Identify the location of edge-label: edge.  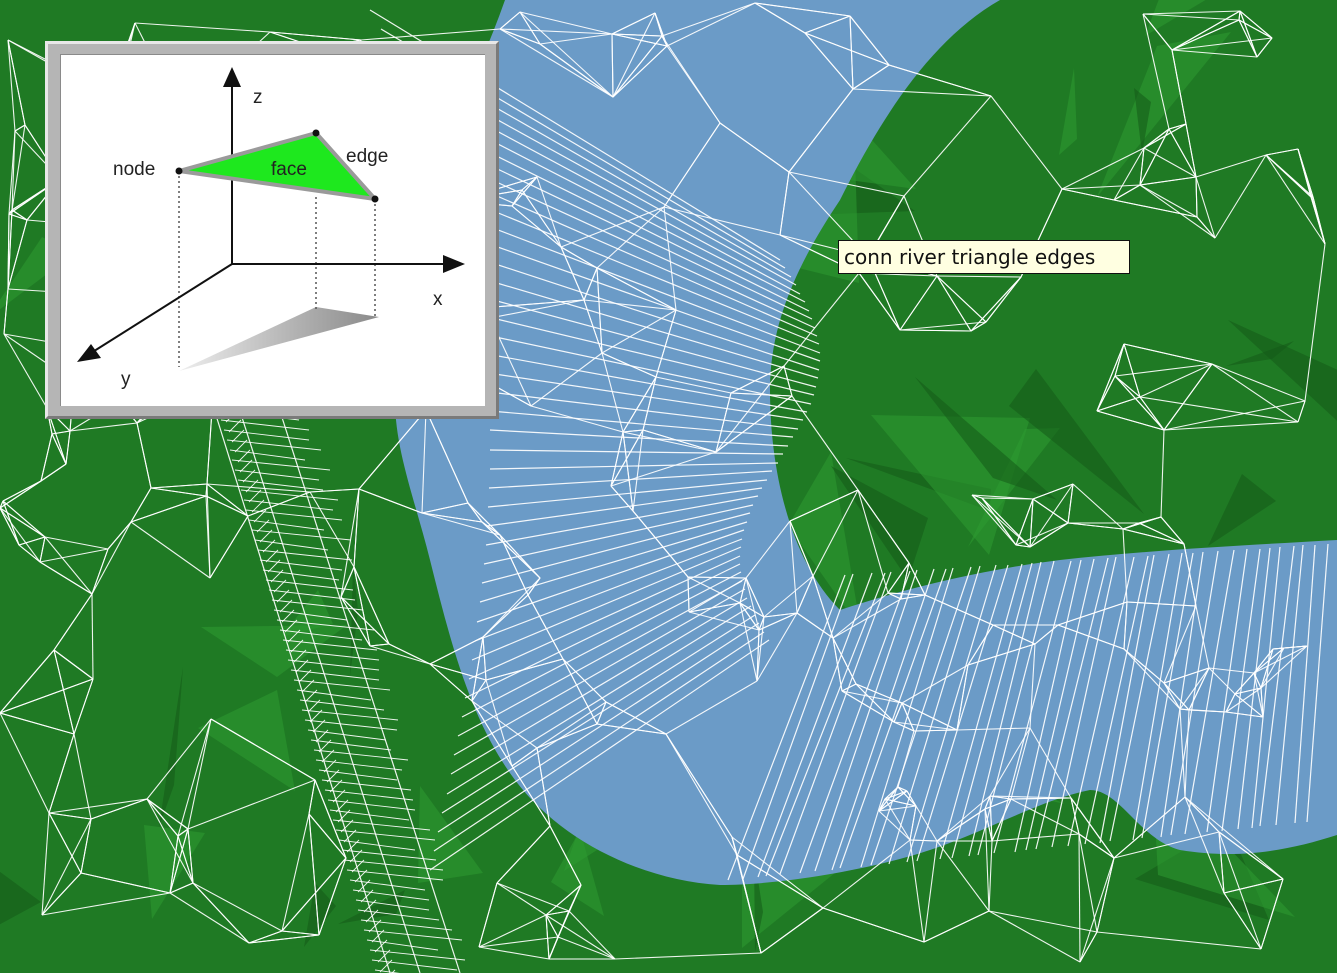
(367, 156).